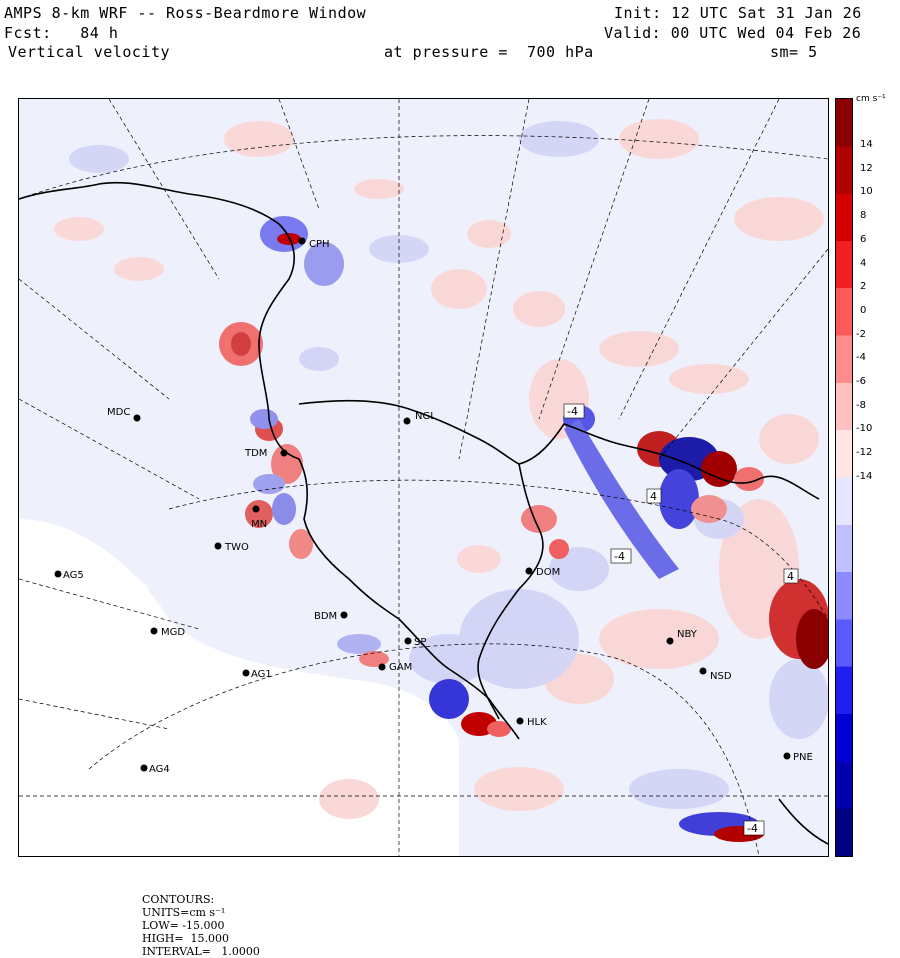 This screenshot has width=900, height=958. What do you see at coordinates (863, 287) in the screenshot?
I see `colorbar-tick-label: 2` at bounding box center [863, 287].